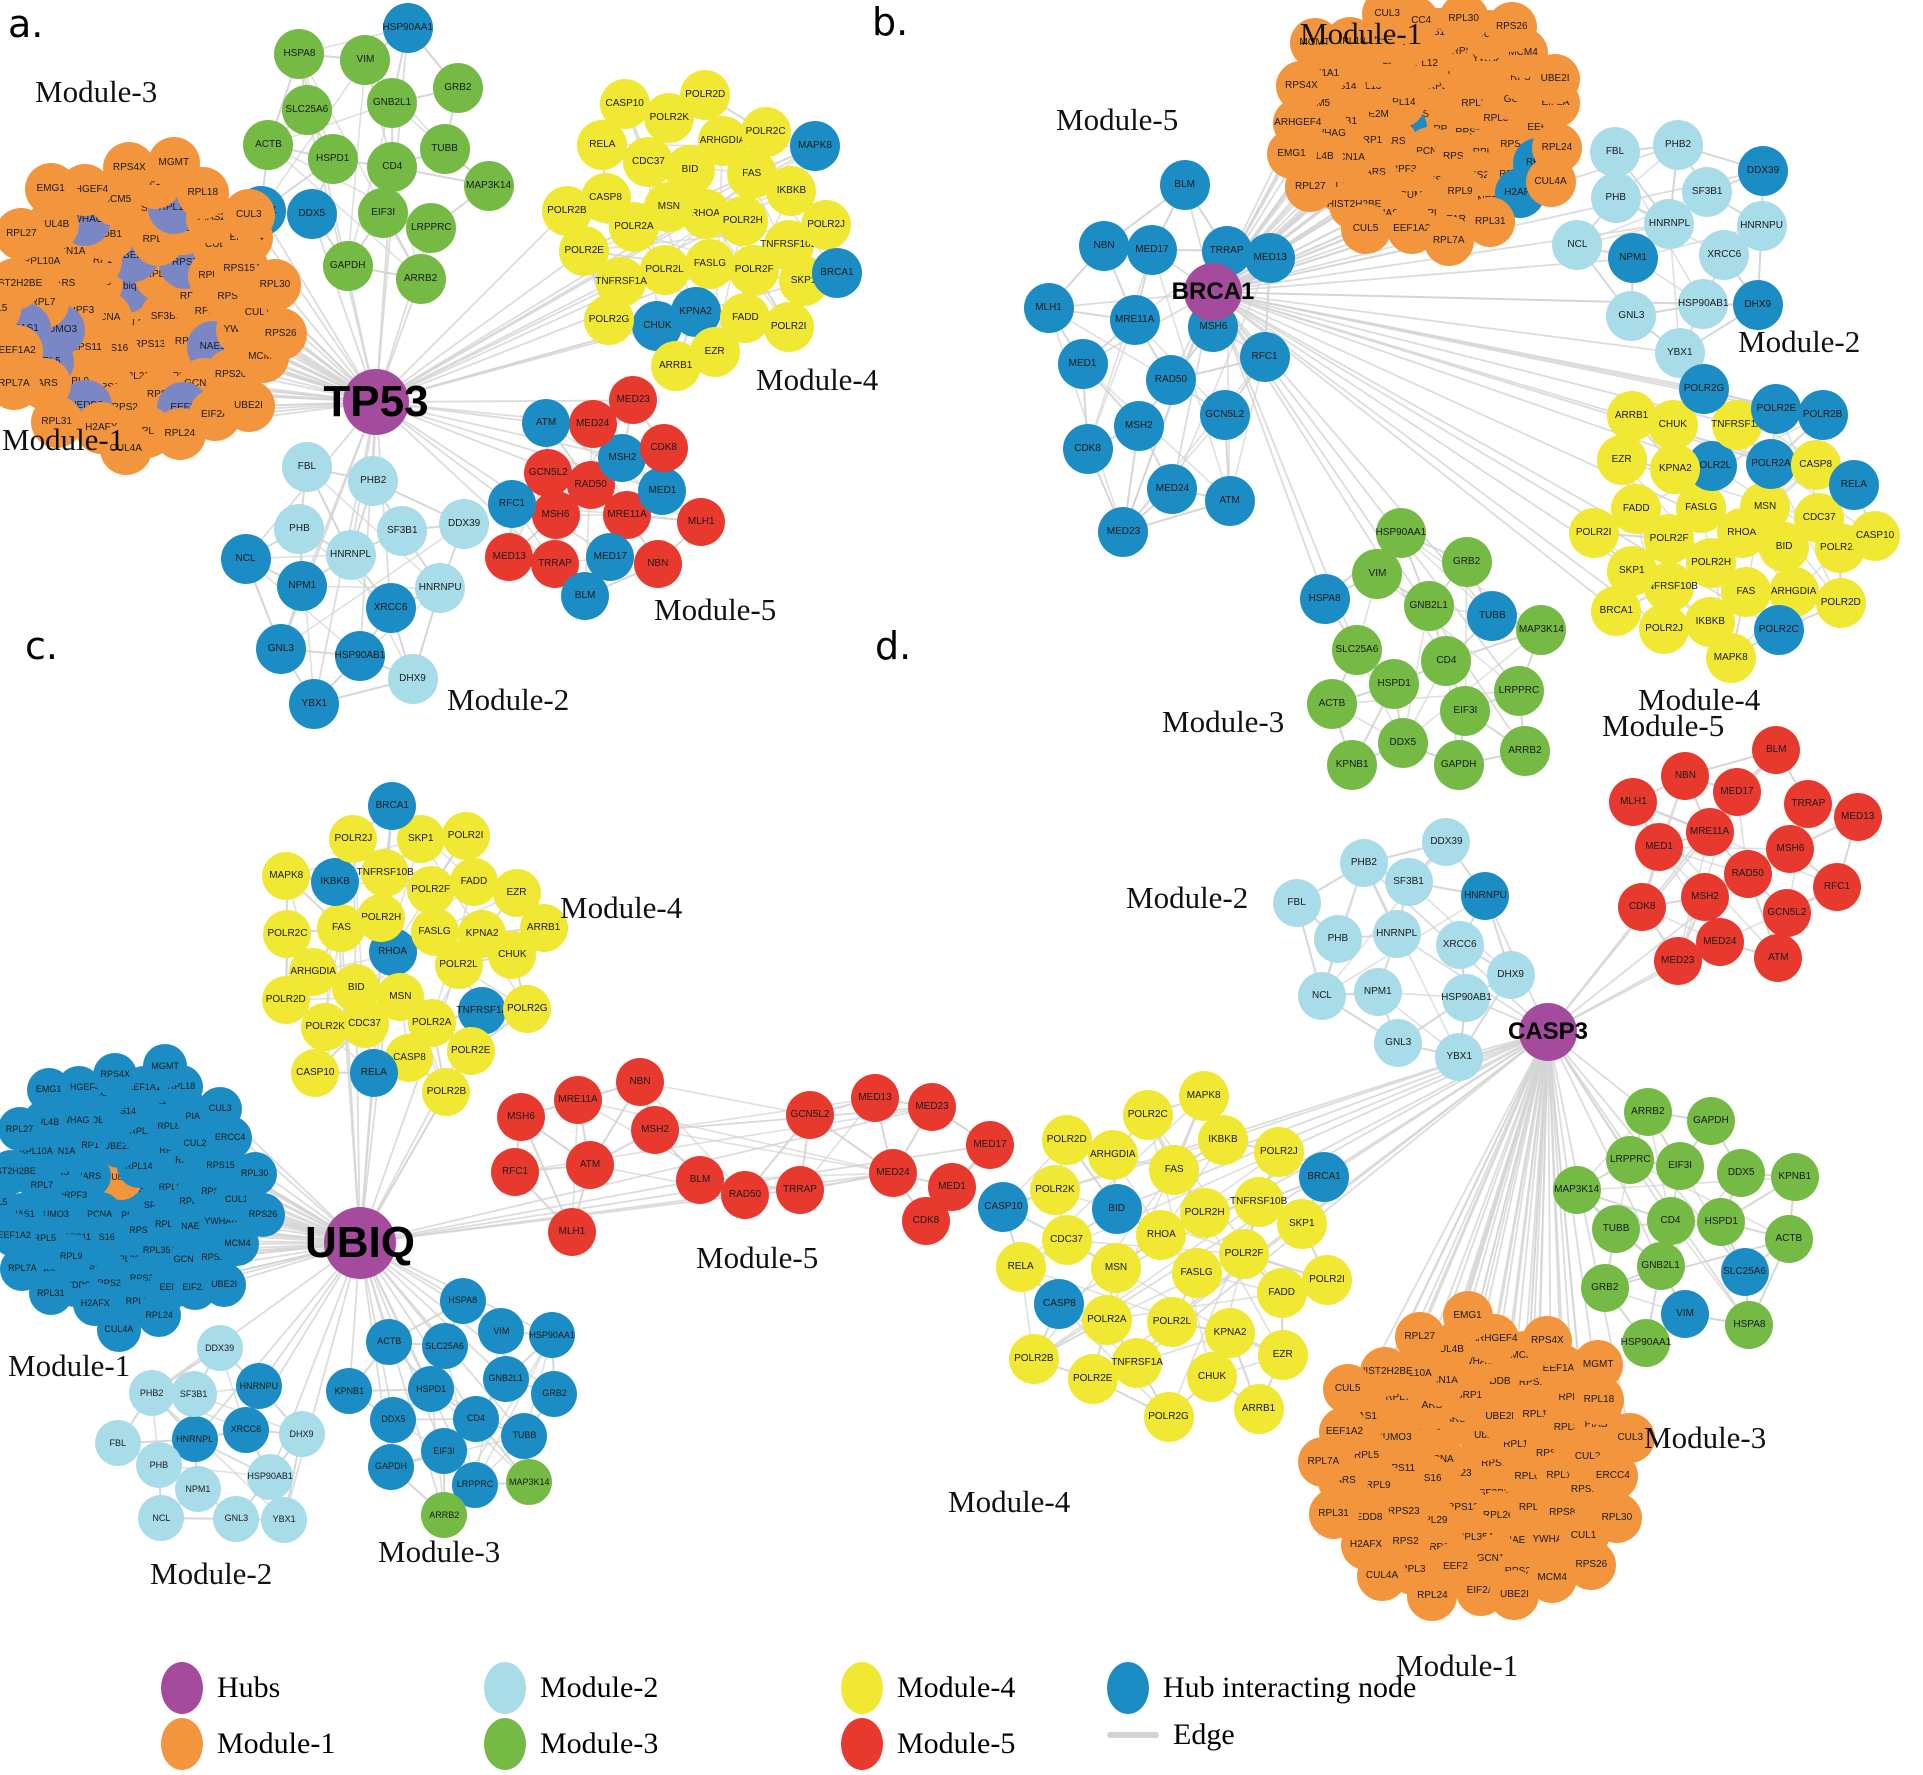 Image resolution: width=1923 pixels, height=1775 pixels. What do you see at coordinates (1446, 661) in the screenshot?
I see `network-node: CD4` at bounding box center [1446, 661].